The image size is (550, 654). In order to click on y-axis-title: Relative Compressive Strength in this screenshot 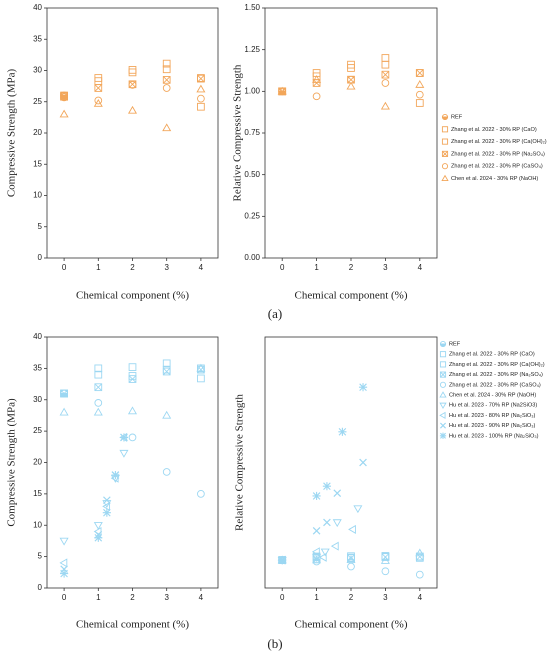, I will do `click(238, 132)`.